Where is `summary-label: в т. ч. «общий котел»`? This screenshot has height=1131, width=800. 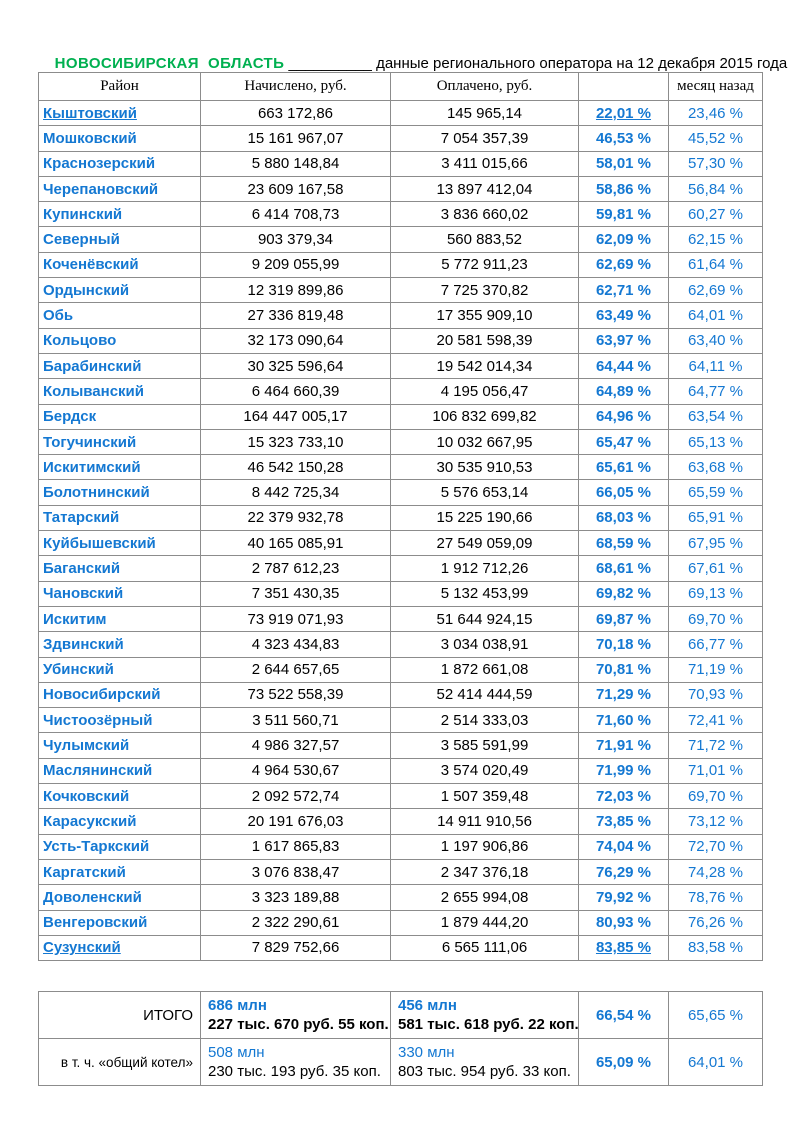 summary-label: в т. ч. «общий котел» is located at coordinates (119, 1062).